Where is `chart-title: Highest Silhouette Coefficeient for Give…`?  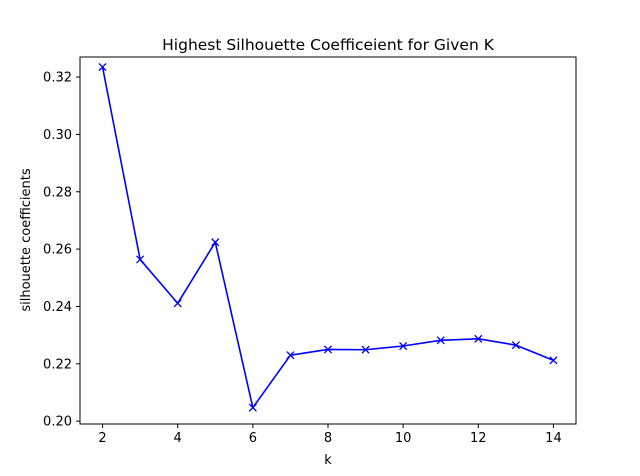
chart-title: Highest Silhouette Coefficeient for Give… is located at coordinates (328, 45).